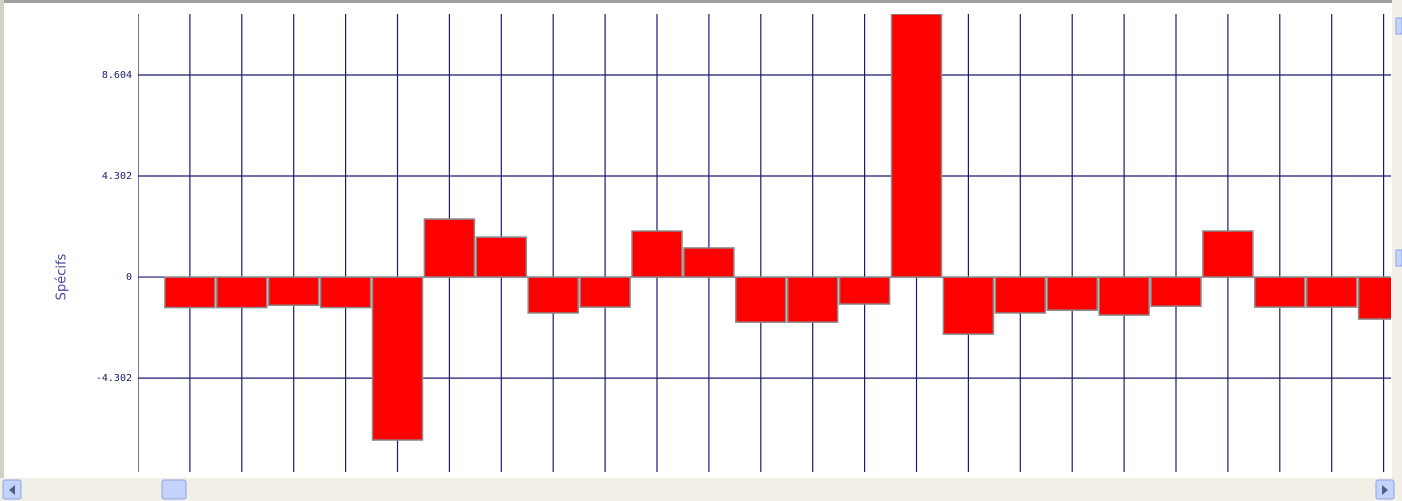  I want to click on top-border, so click(701, 1).